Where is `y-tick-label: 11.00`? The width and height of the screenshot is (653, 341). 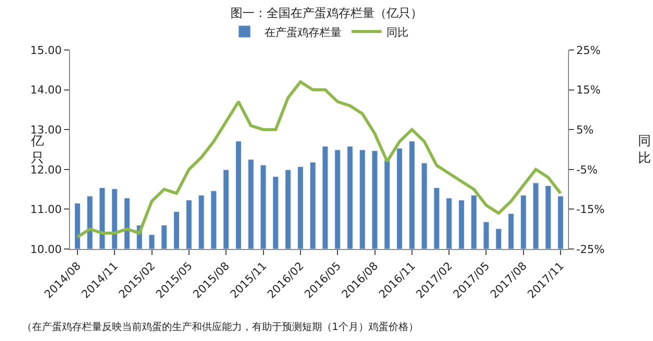
y-tick-label: 11.00 is located at coordinates (46, 209).